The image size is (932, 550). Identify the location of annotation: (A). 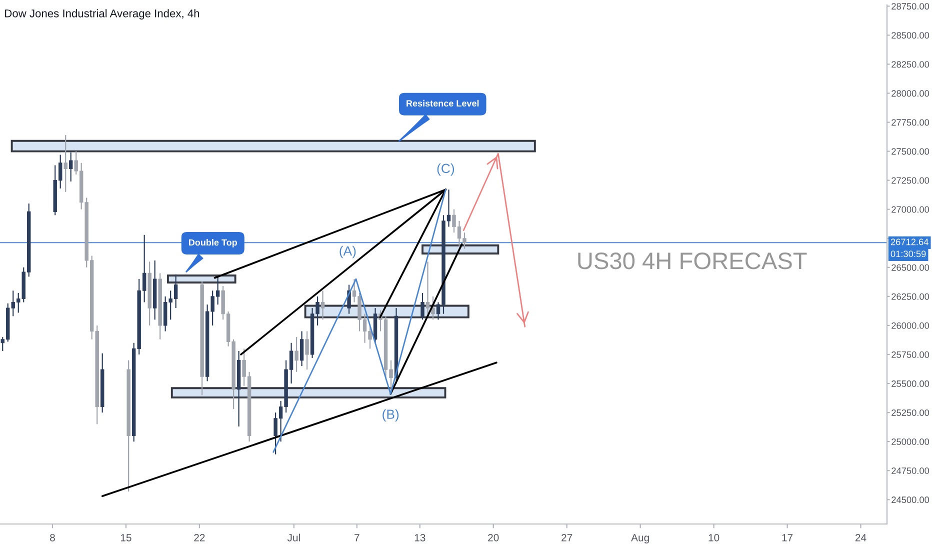
(348, 252).